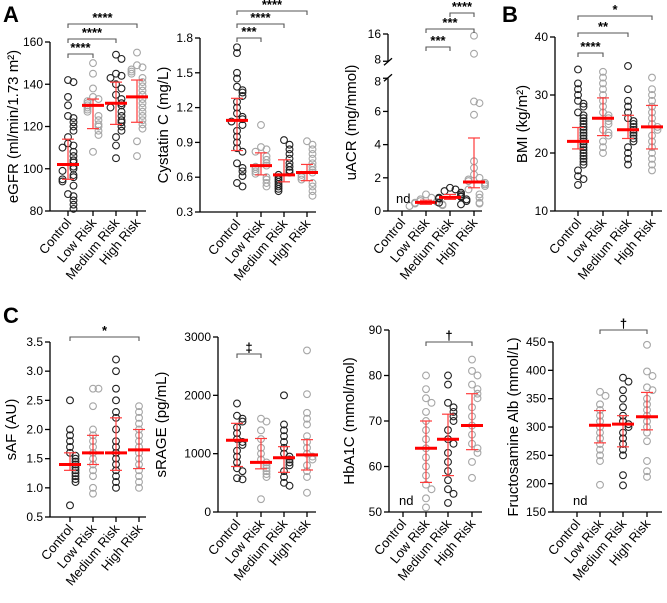  I want to click on y-tick-label: 60, so click(376, 467).